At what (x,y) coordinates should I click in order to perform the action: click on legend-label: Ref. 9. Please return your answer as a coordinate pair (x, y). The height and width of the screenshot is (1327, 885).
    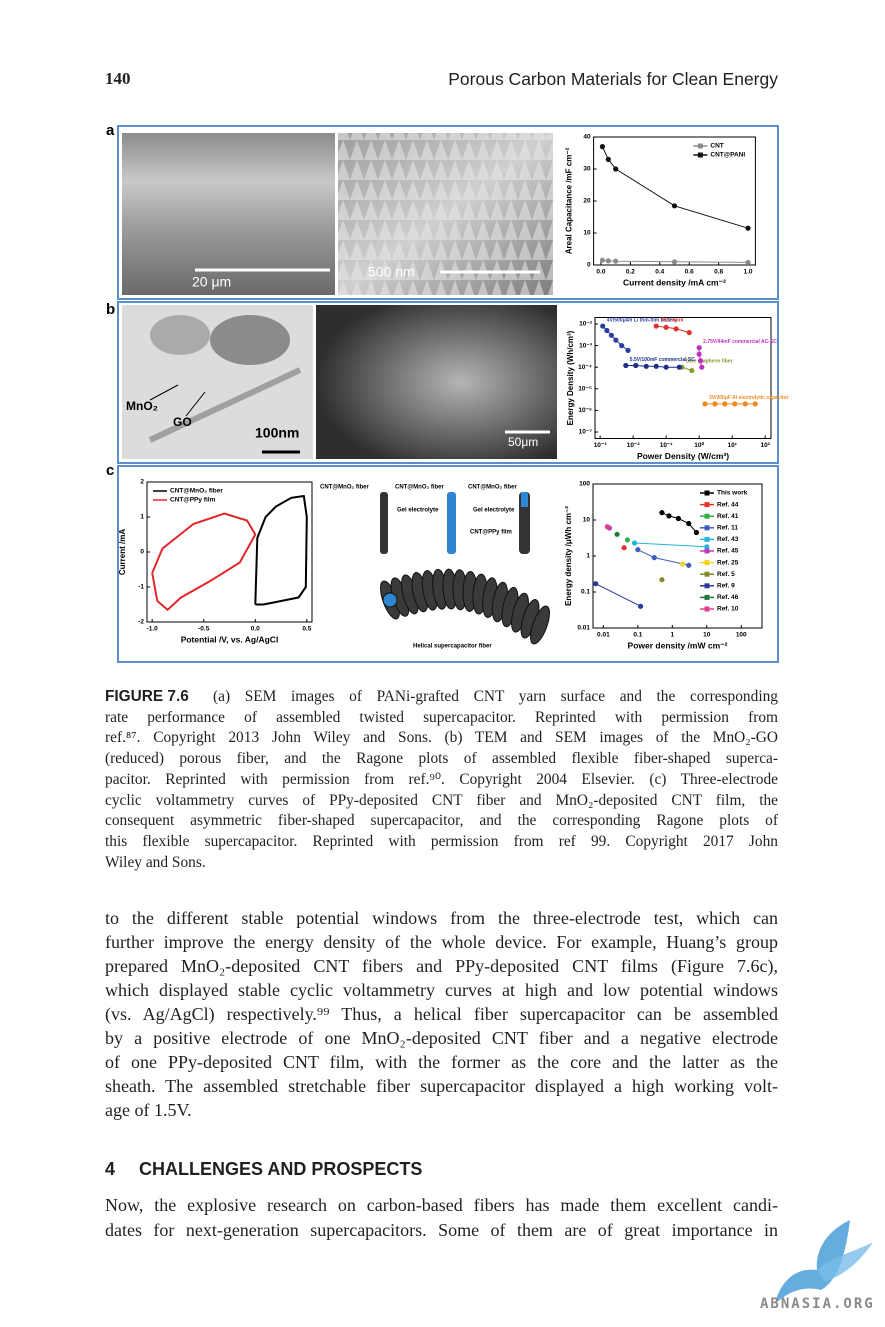
    Looking at the image, I should click on (726, 586).